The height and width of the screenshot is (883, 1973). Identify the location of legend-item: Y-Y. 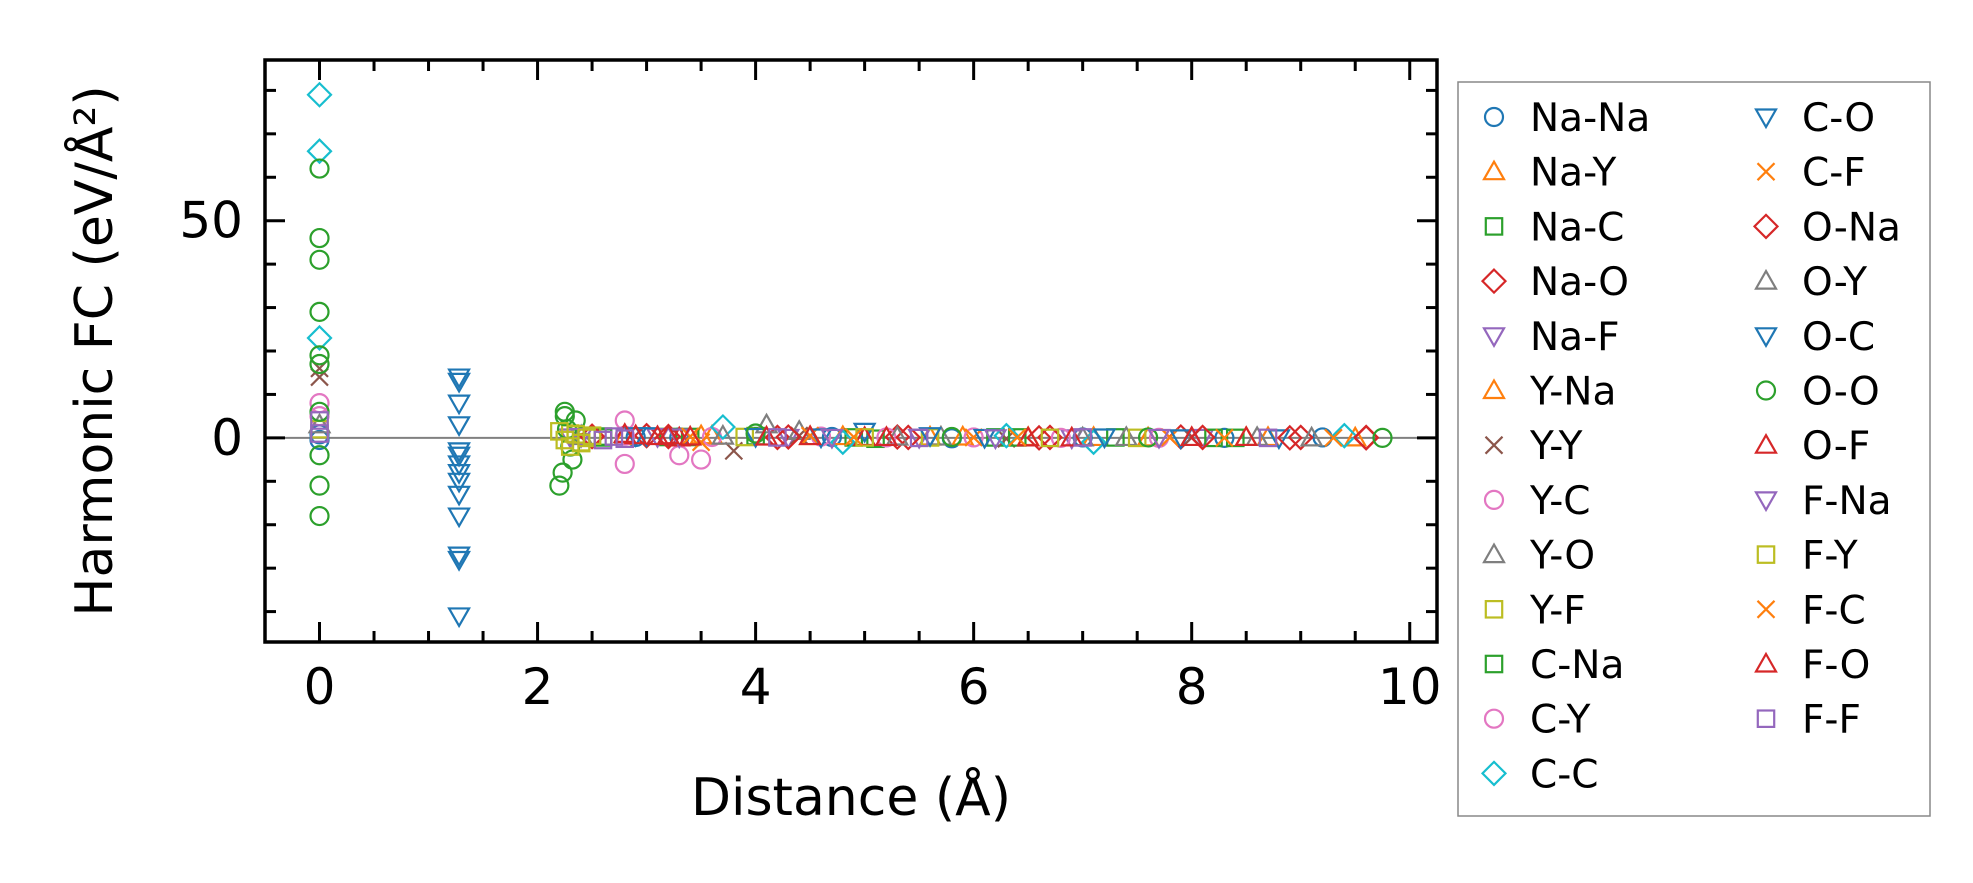
(1533, 446).